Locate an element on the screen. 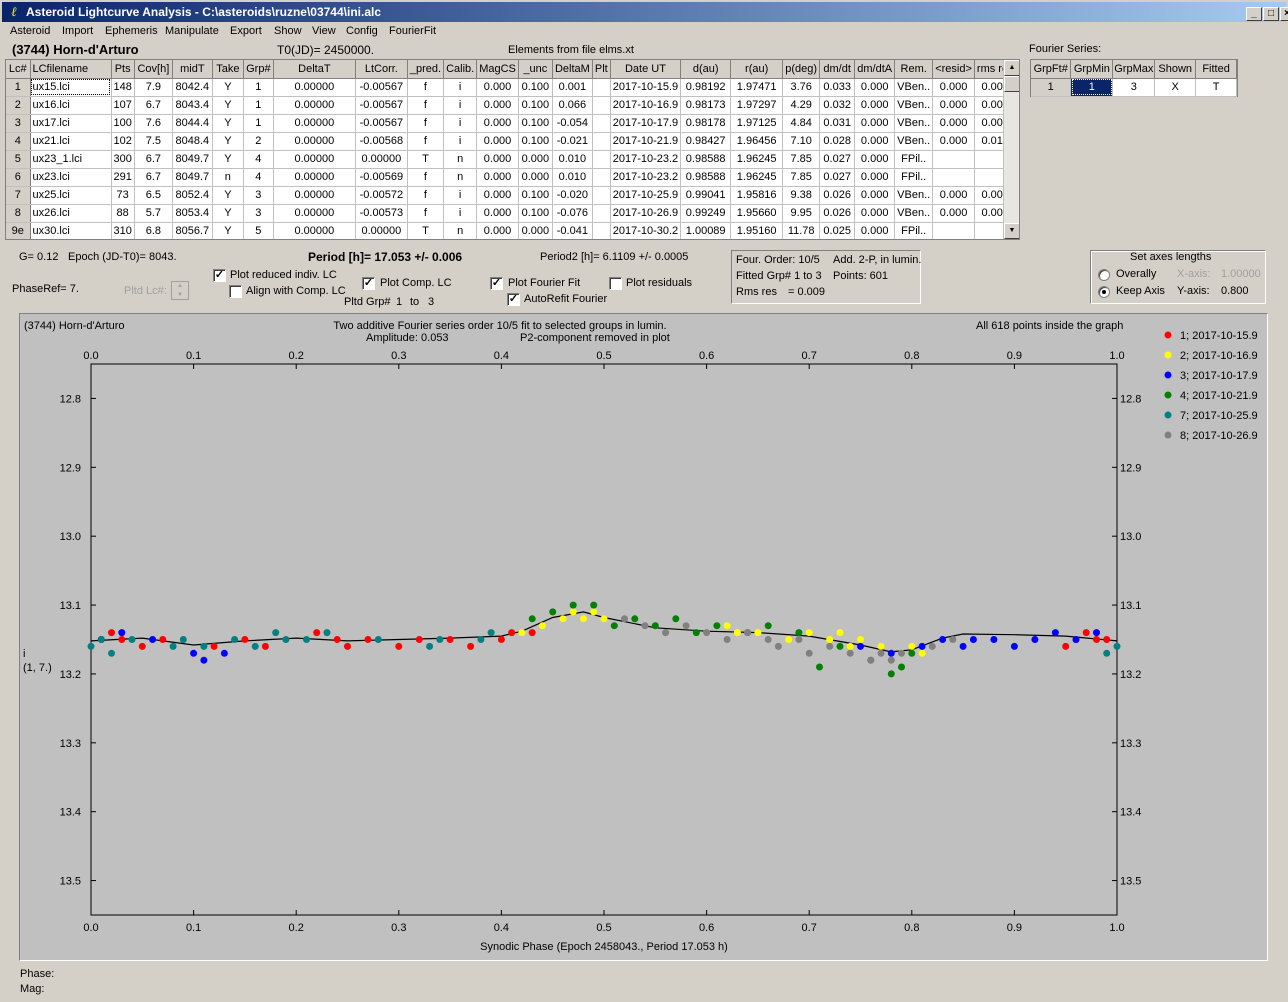 This screenshot has width=1288, height=1002. table-cell: i is located at coordinates (460, 123).